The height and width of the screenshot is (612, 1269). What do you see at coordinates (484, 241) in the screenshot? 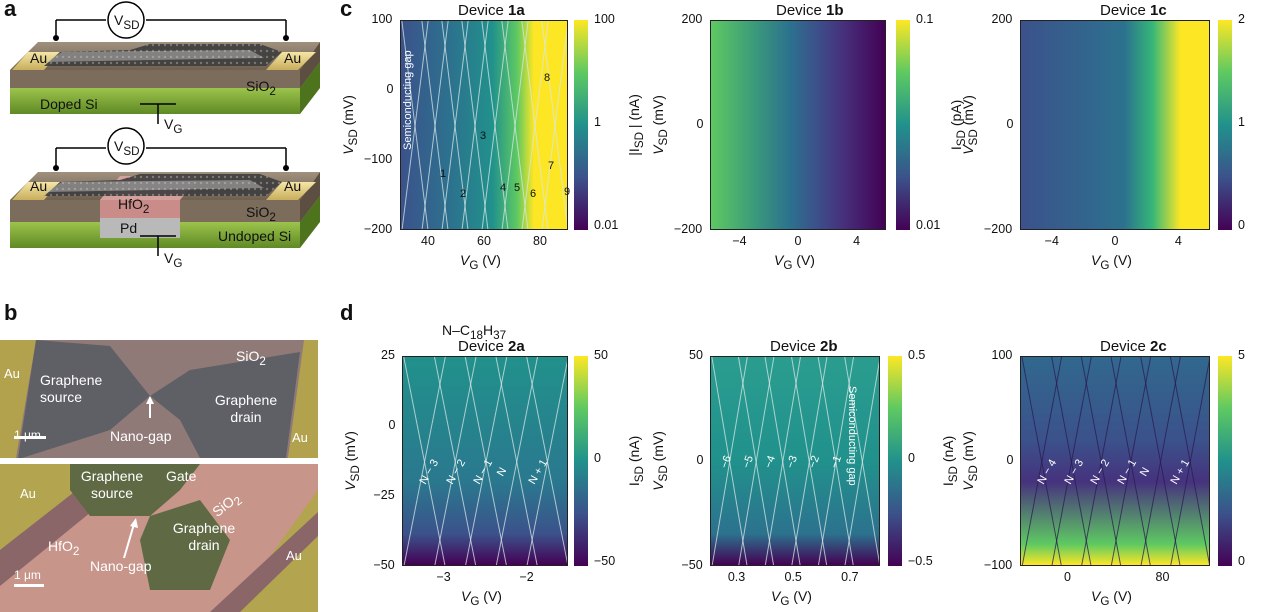
I see `x-tick: 60` at bounding box center [484, 241].